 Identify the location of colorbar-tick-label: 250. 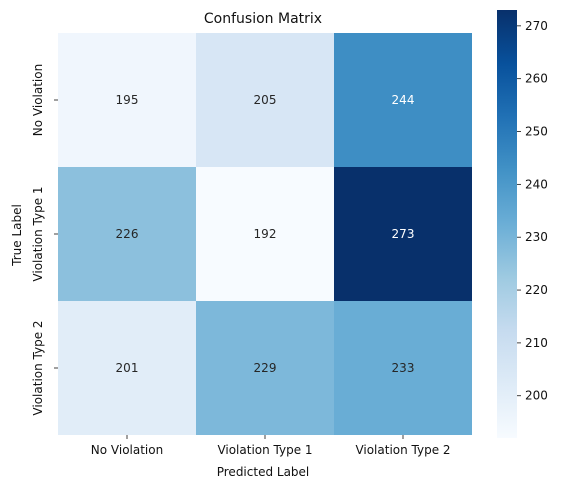
(536, 132).